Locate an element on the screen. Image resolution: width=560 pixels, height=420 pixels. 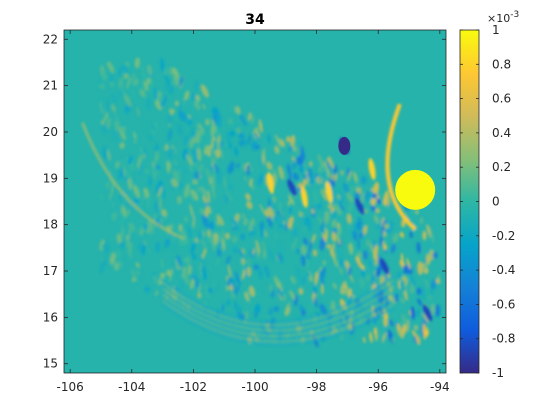
colorbar-exponent: ×10⁻³ is located at coordinates (503, 17).